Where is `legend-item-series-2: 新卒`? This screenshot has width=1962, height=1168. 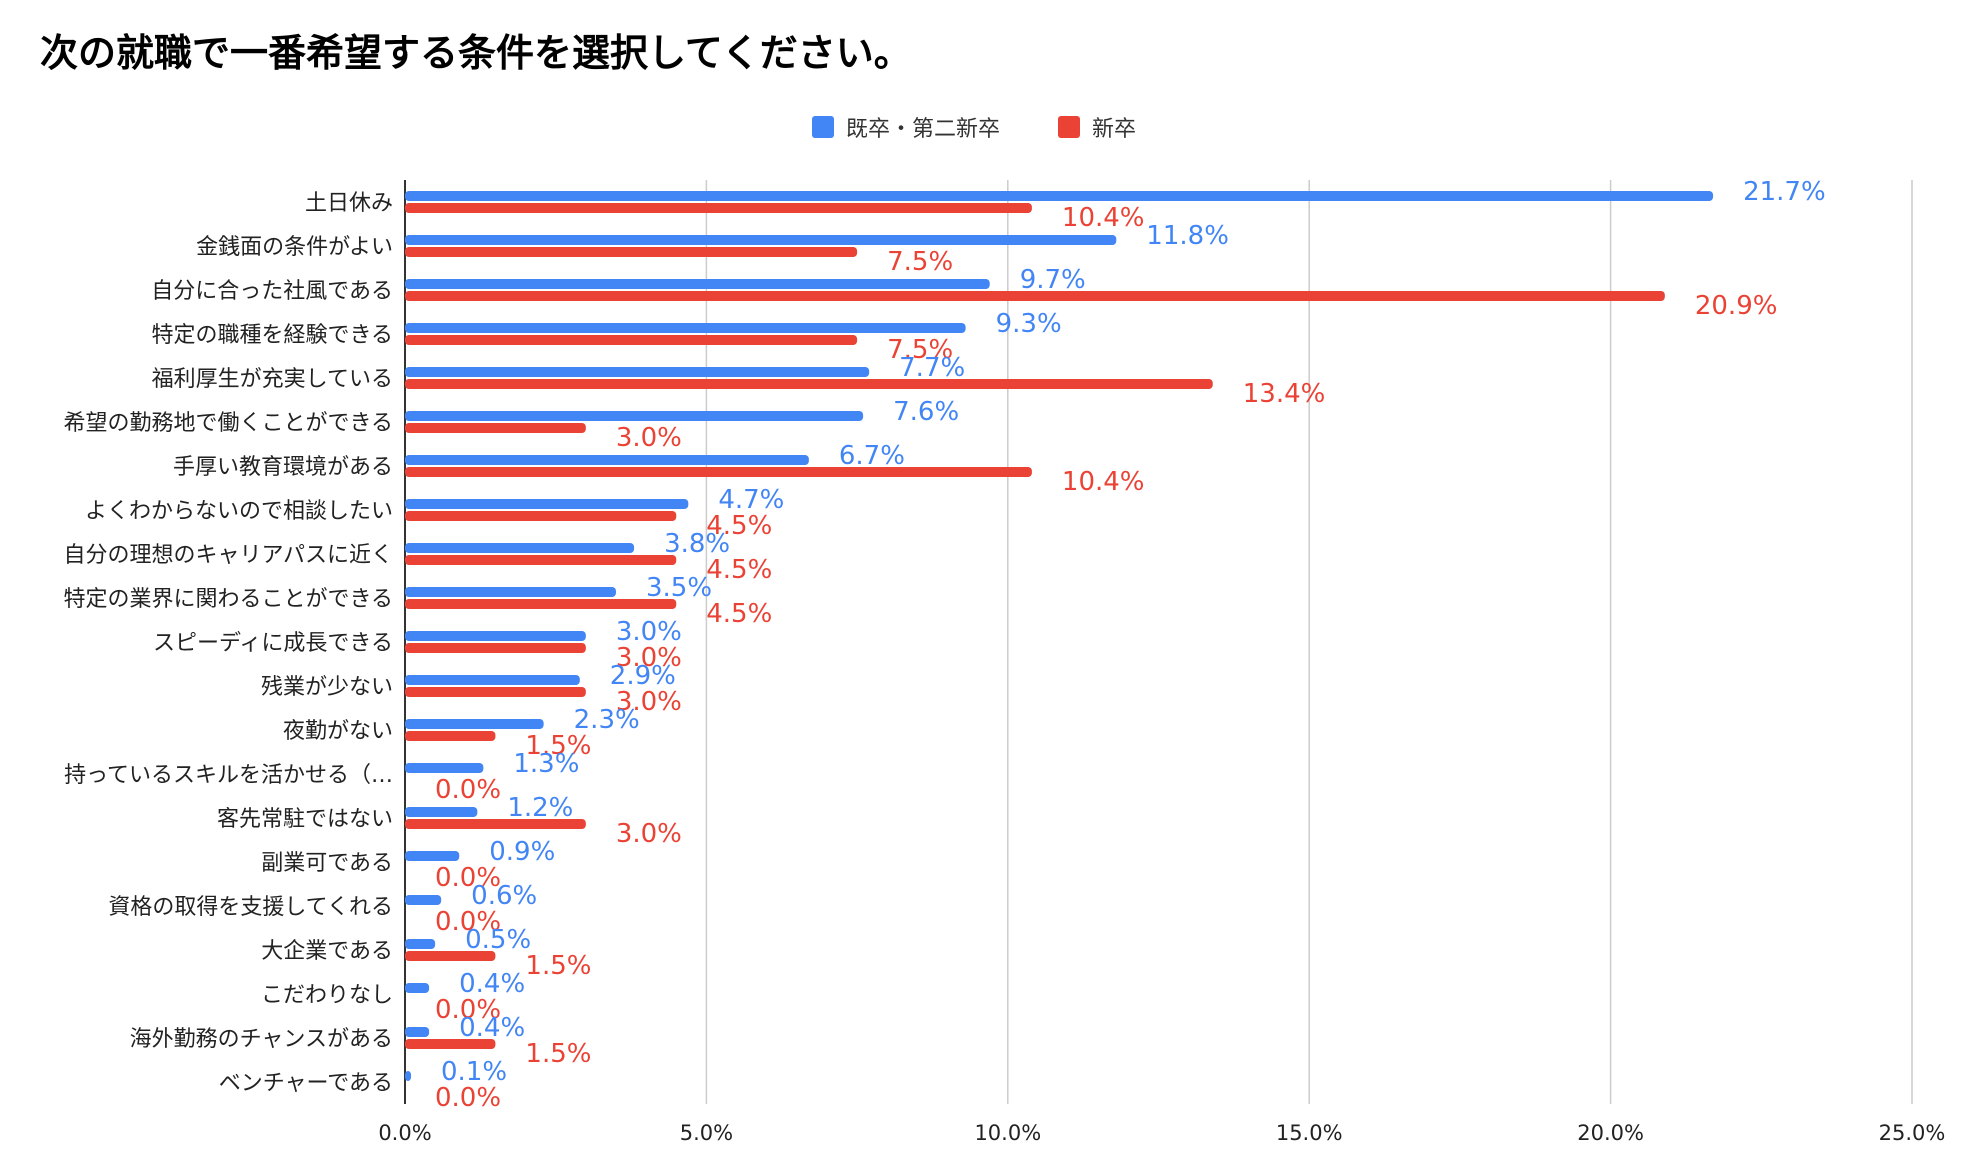
legend-item-series-2: 新卒 is located at coordinates (1097, 127).